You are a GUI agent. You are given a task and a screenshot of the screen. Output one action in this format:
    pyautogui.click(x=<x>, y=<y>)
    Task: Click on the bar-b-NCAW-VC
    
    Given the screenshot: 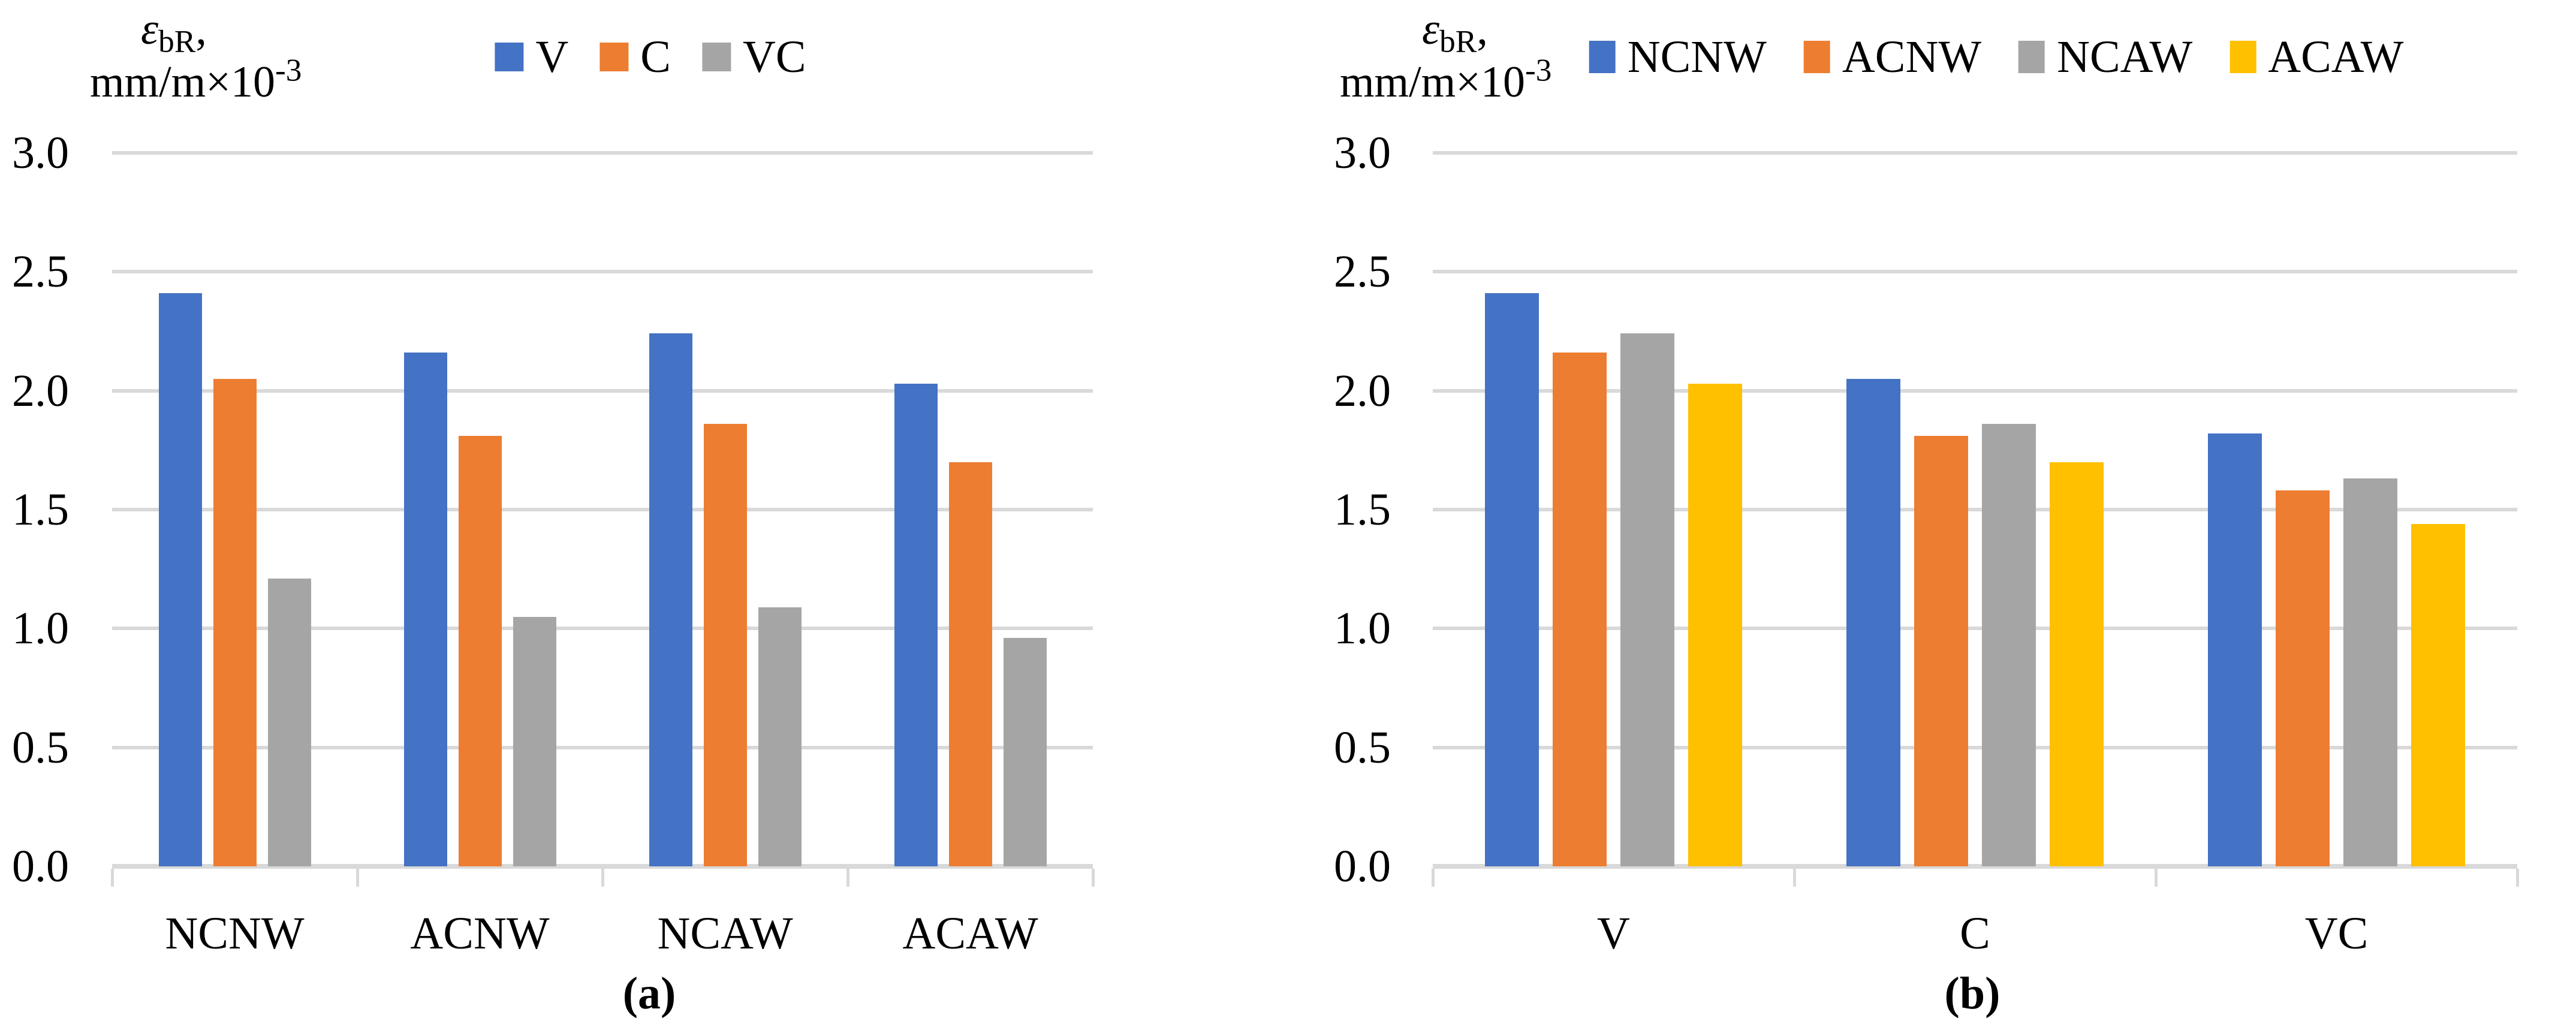 What is the action you would take?
    pyautogui.click(x=2370, y=672)
    